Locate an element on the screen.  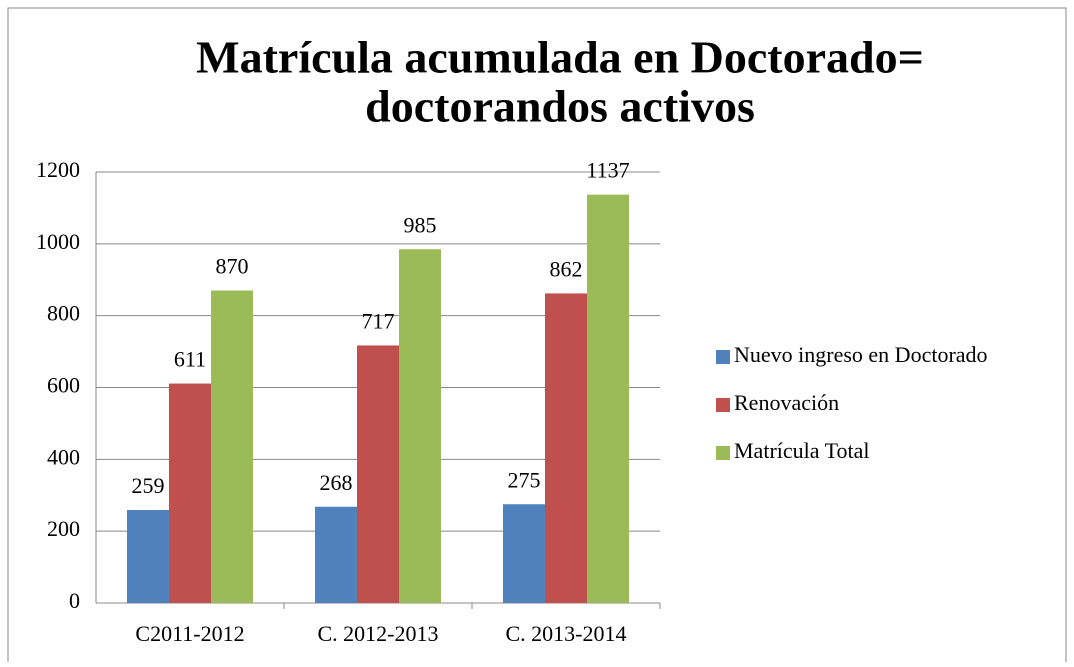
y-tick-label: 0 is located at coordinates (74, 600).